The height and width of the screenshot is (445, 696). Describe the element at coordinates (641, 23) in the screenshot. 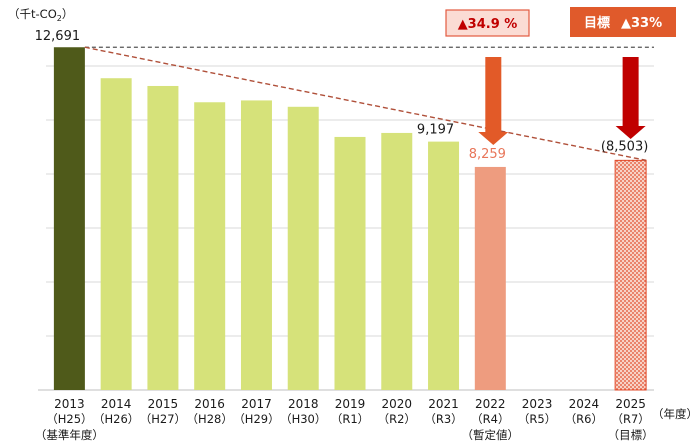

I see `target-change-text: ▲33%` at that location.